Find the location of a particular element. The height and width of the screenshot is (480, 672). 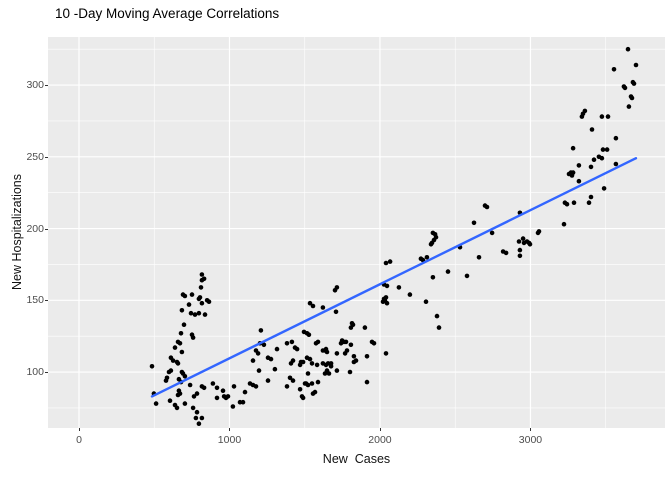

x-tick-label: 1000 is located at coordinates (229, 440).